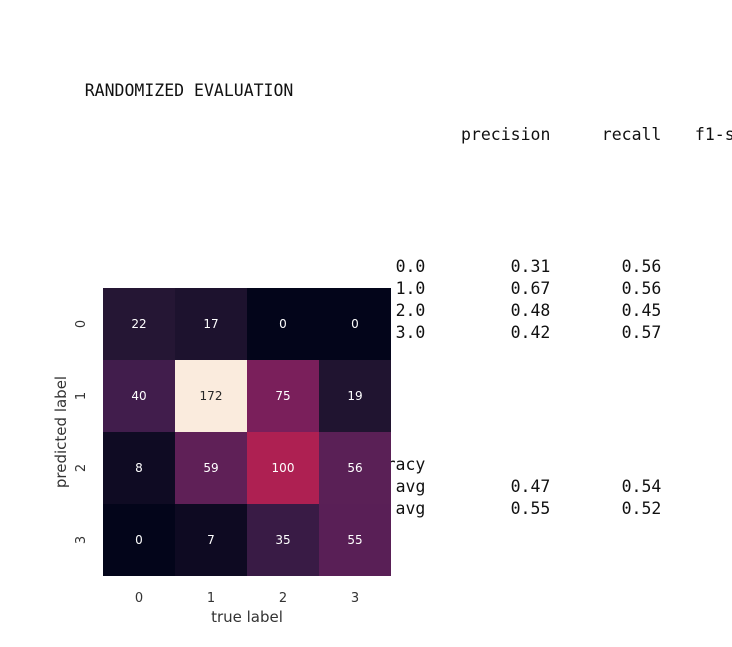  I want to click on report-title: RANDOMIZED EVALUATION, so click(189, 90).